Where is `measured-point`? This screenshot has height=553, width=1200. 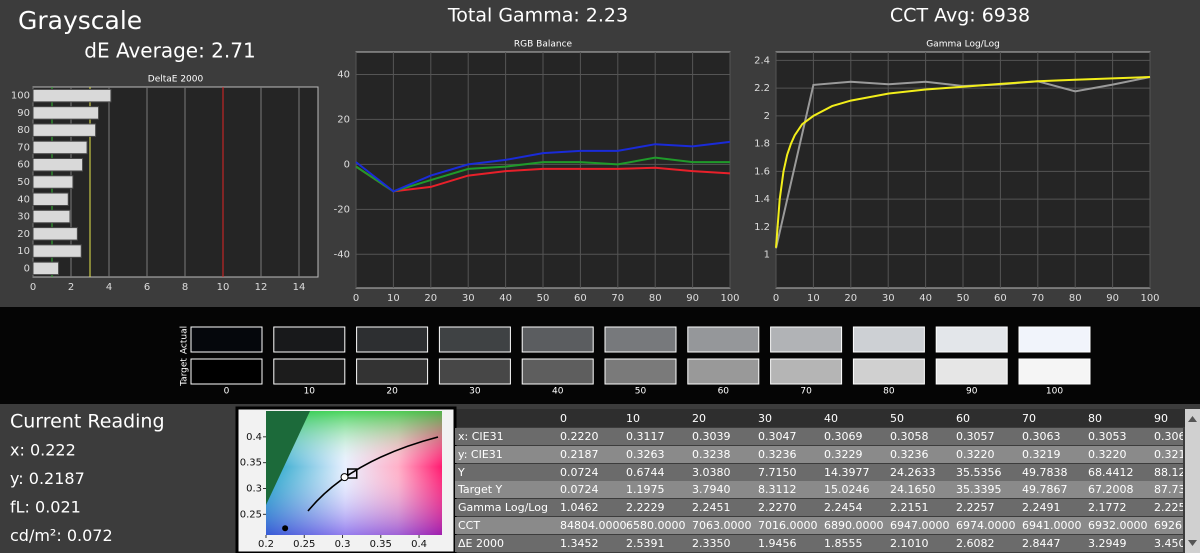
measured-point is located at coordinates (344, 477).